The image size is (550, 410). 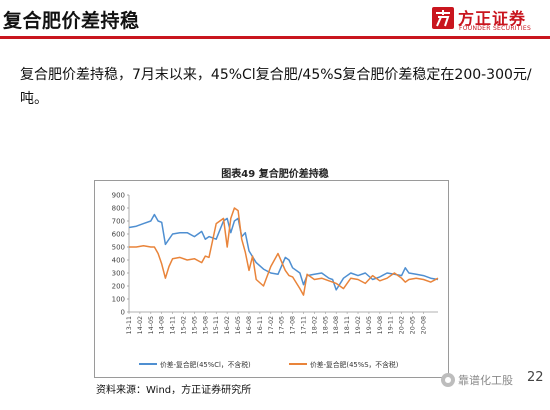 I want to click on x-tick-label: 15-02, so click(x=184, y=325).